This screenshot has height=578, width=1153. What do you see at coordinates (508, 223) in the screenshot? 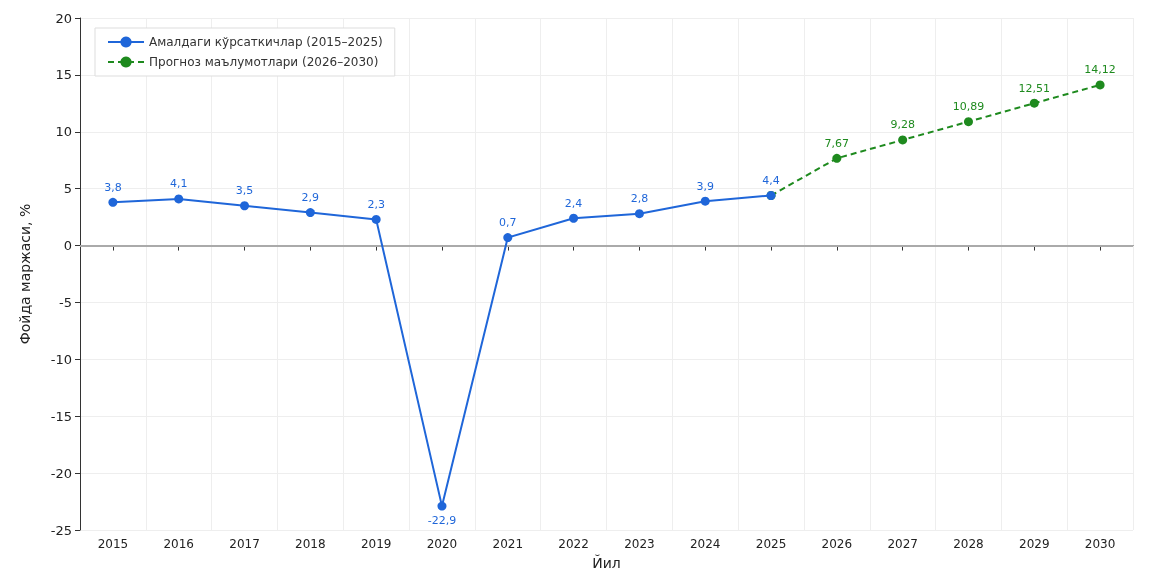
I see `data-label: 0,7` at bounding box center [508, 223].